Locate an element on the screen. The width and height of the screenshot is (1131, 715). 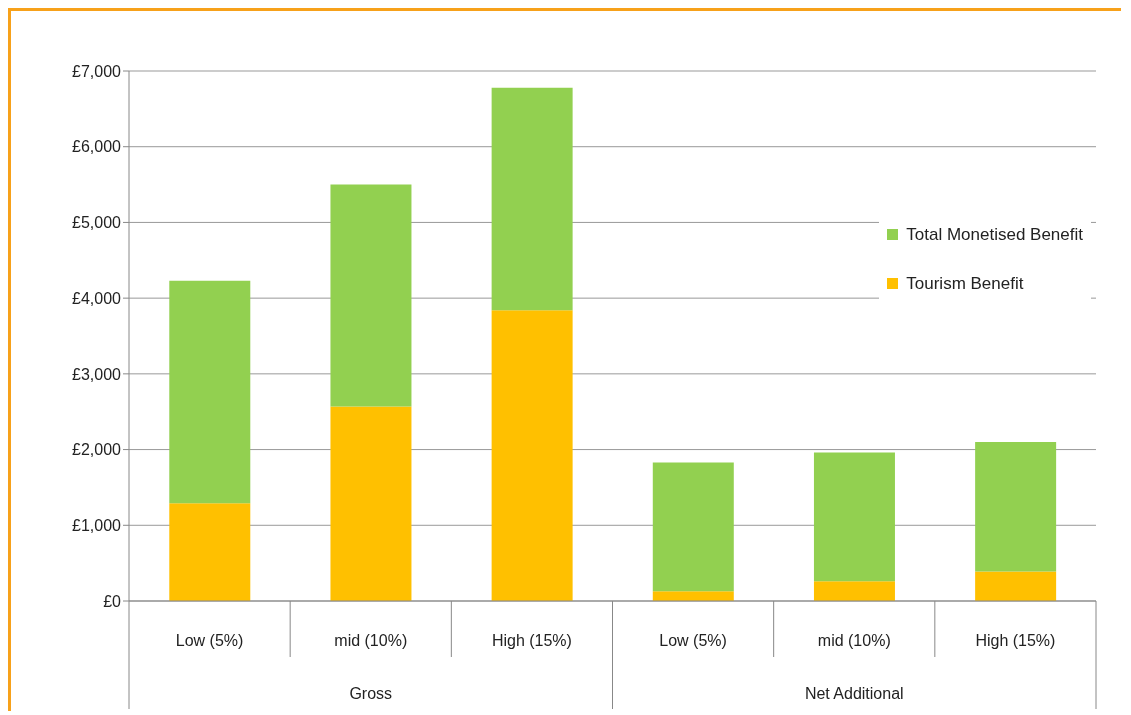
y-tick-label: £0 is located at coordinates (112, 601).